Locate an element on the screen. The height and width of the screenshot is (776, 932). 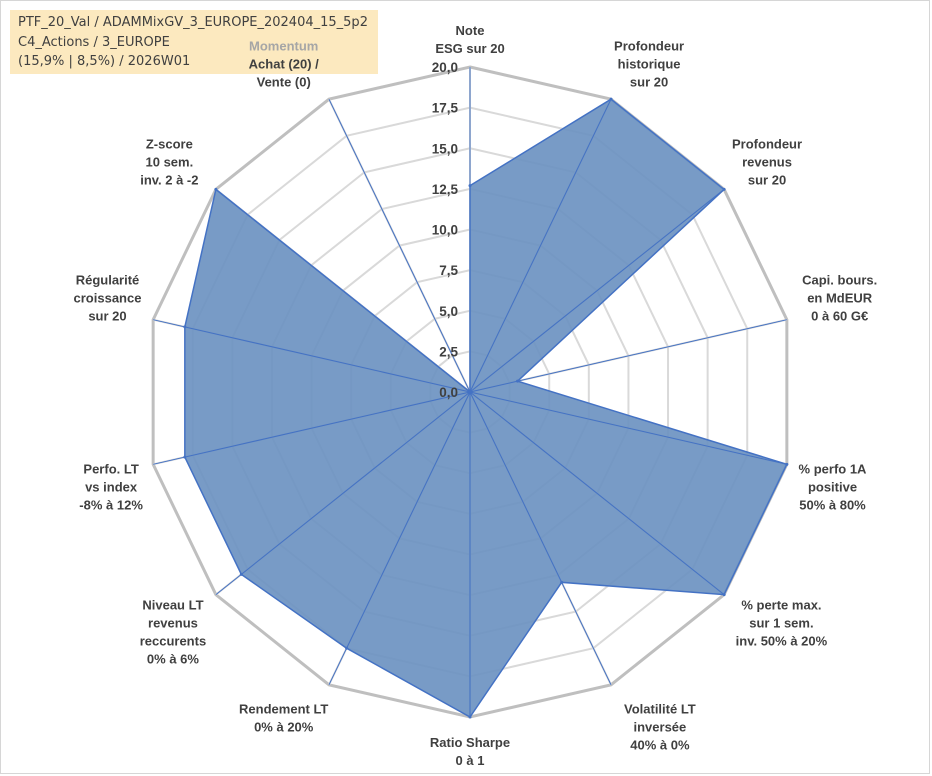
axis-label-6-line-2: 40% à 0% is located at coordinates (660, 744).